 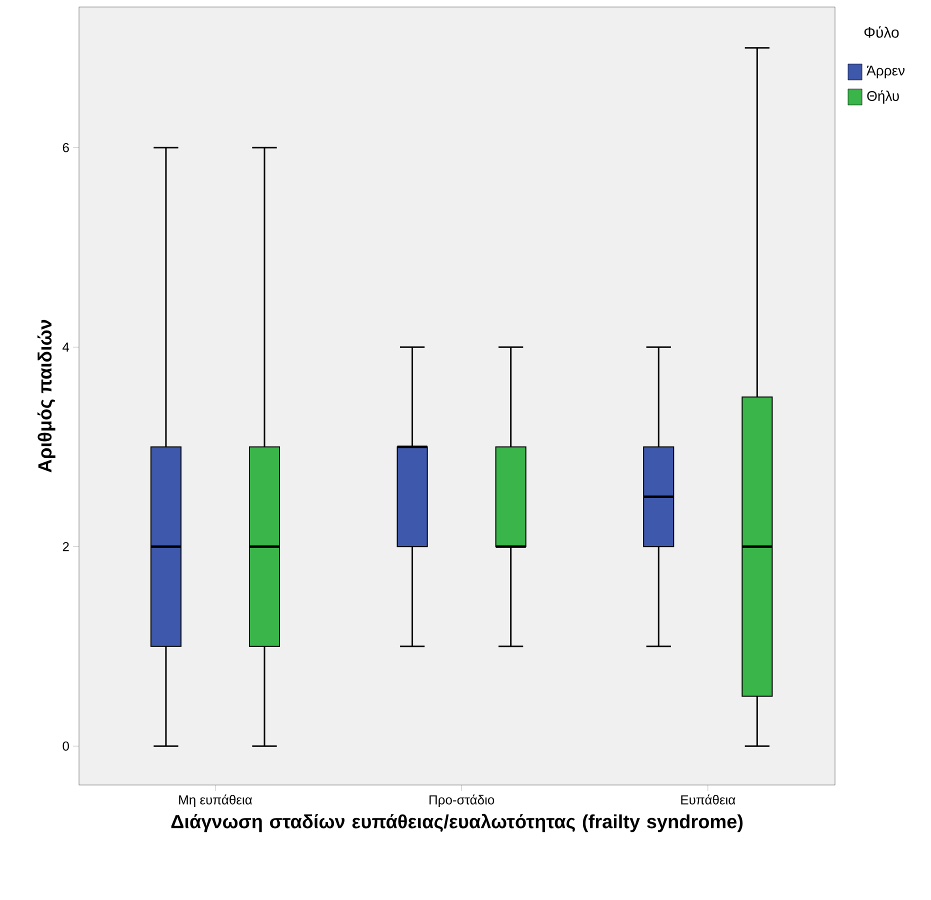 What do you see at coordinates (66, 347) in the screenshot?
I see `y-tick-label: 4` at bounding box center [66, 347].